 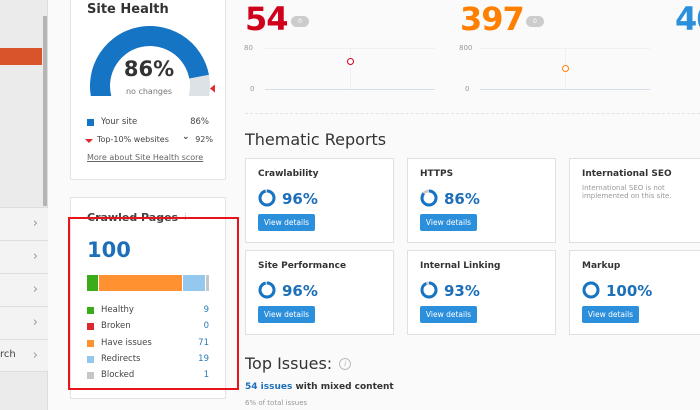 I want to click on crawled-pages-bar, so click(x=148, y=283).